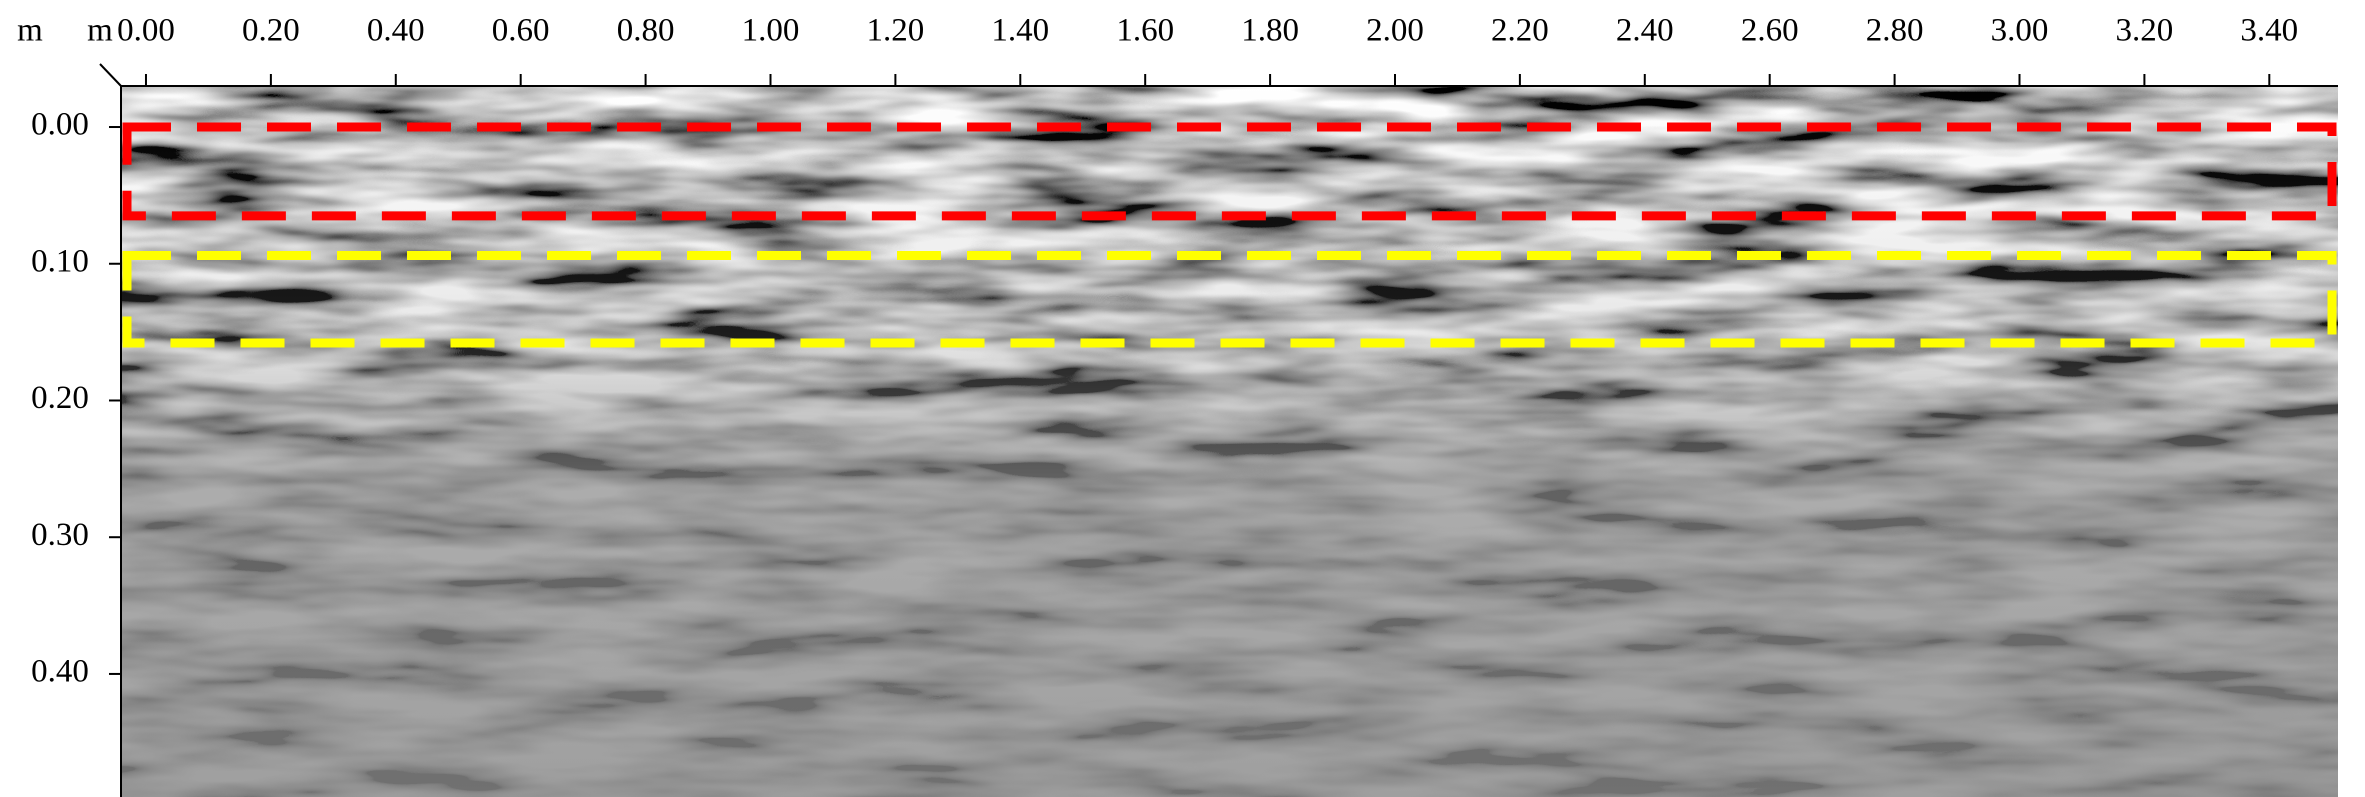  I want to click on x-tick-label: 3.00, so click(2020, 31).